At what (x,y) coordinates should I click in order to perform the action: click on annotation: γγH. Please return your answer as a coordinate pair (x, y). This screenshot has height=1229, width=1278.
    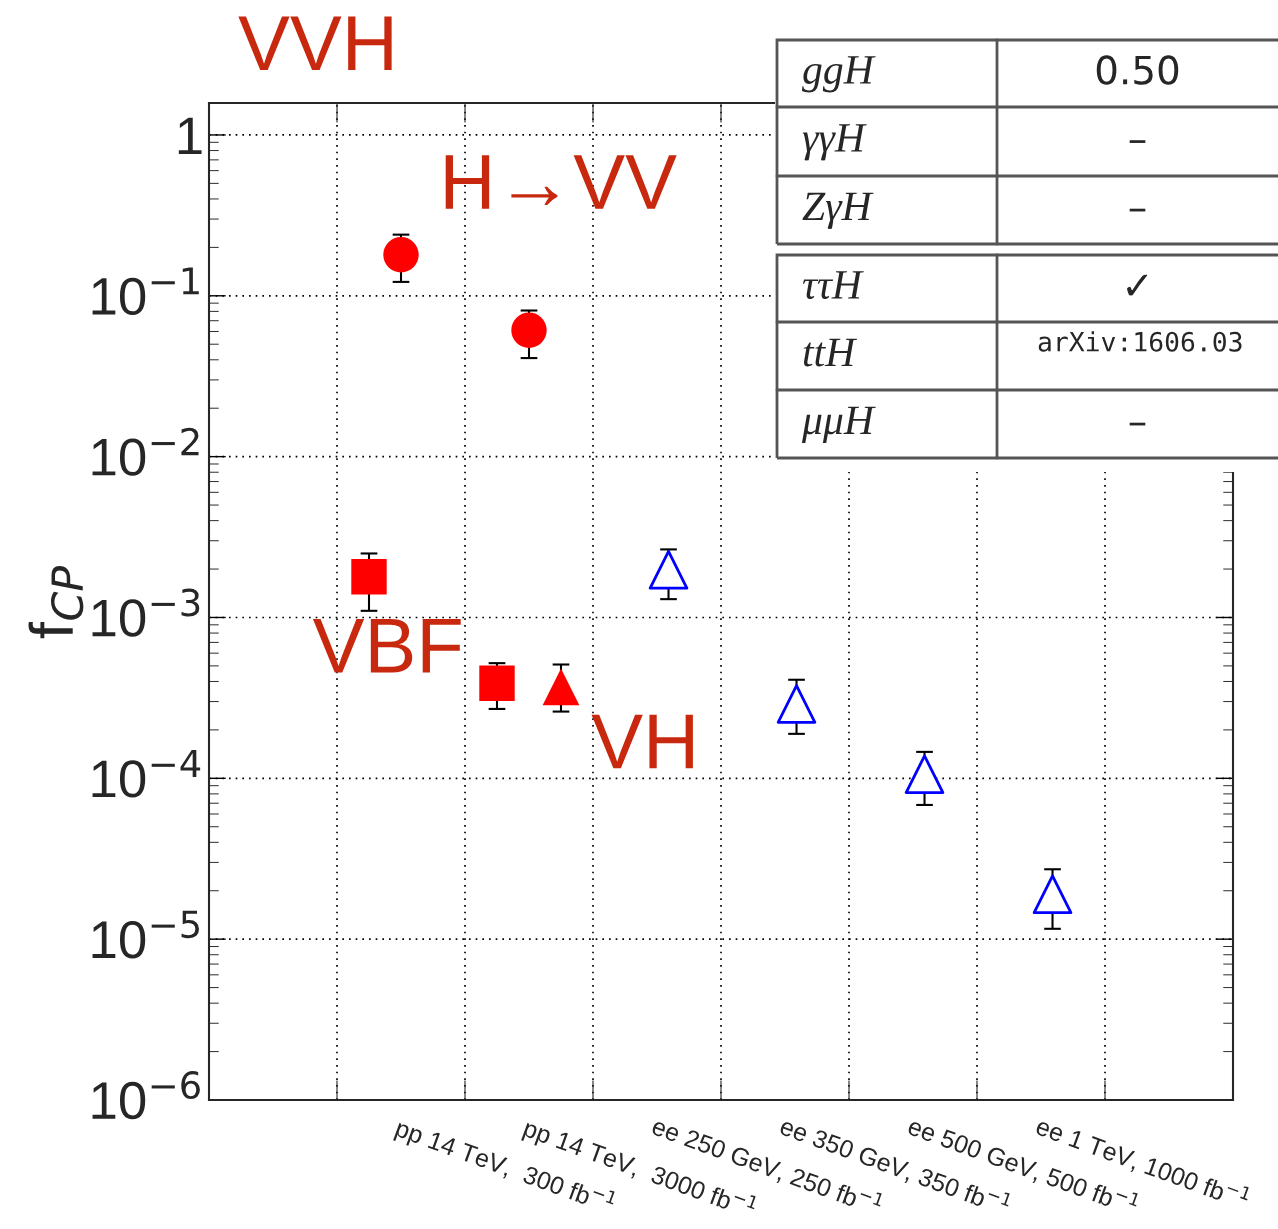
    Looking at the image, I should click on (834, 142).